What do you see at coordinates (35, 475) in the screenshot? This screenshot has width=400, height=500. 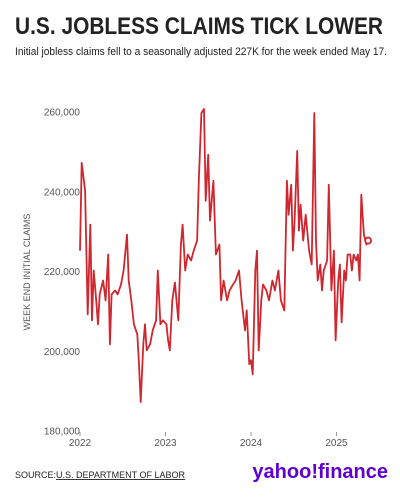 I see `source-label: SOURCE:` at bounding box center [35, 475].